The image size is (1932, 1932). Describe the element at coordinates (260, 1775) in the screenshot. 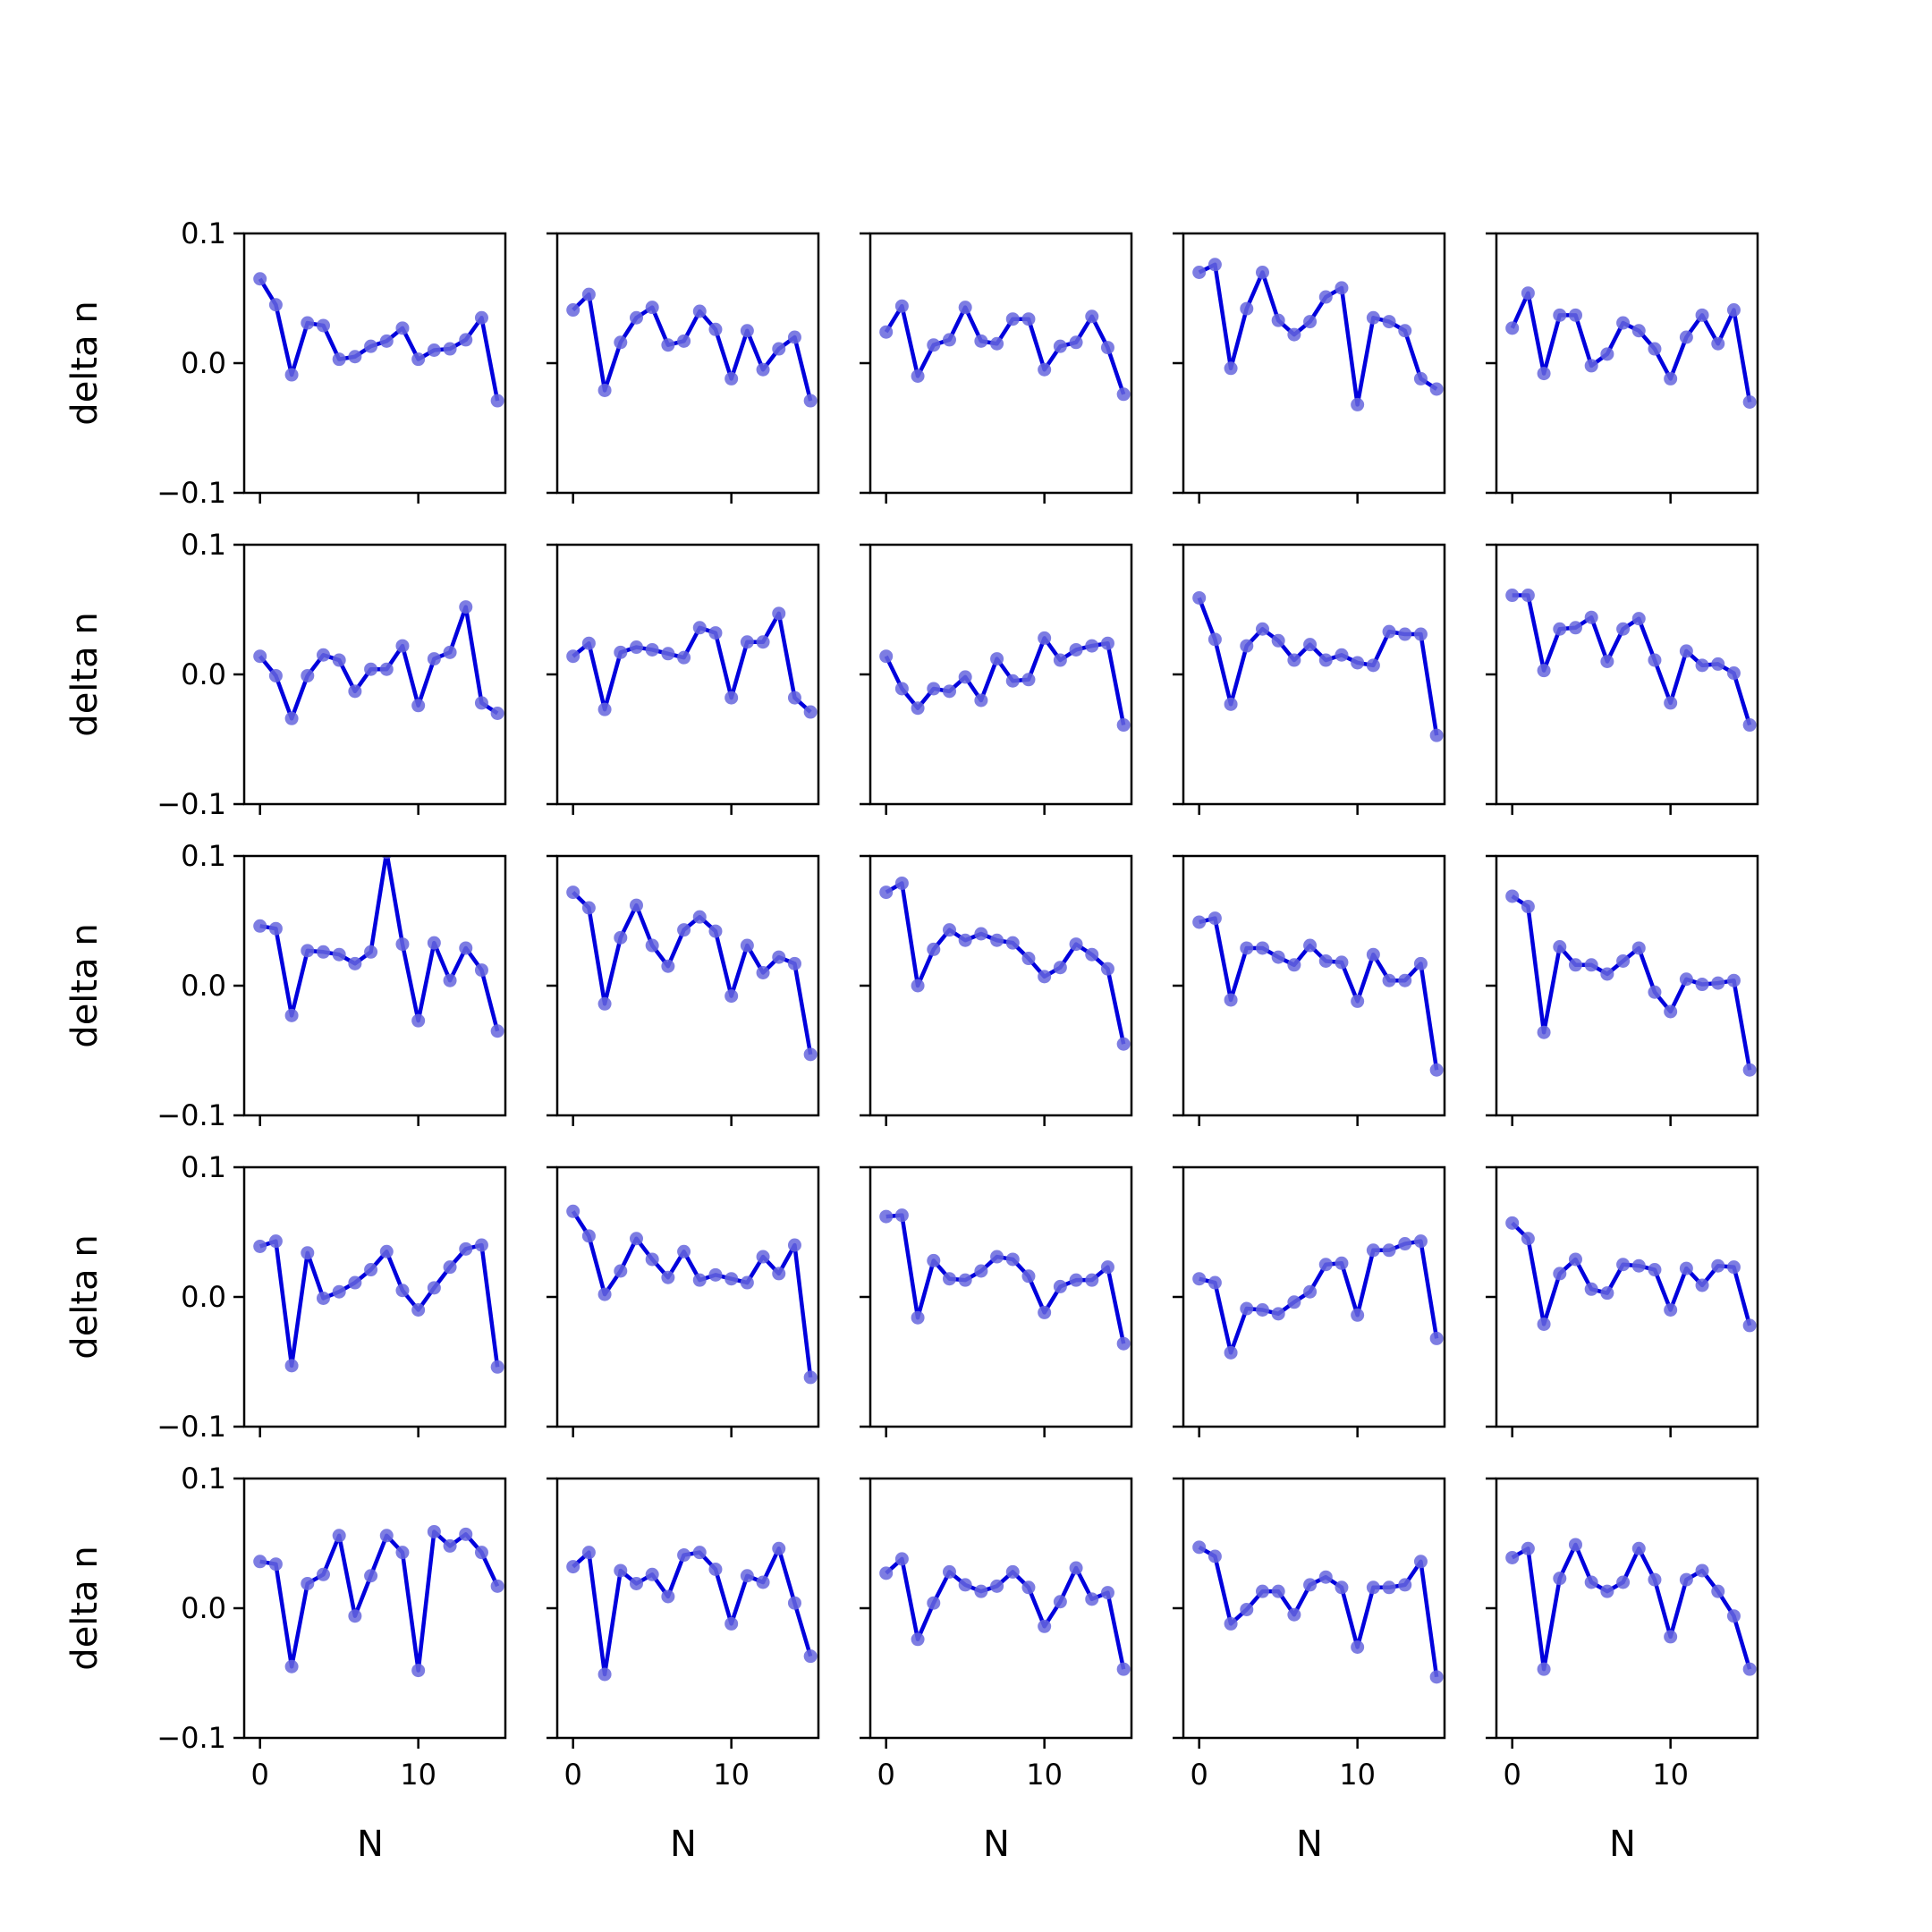

I see `x-tick-label: 0` at that location.